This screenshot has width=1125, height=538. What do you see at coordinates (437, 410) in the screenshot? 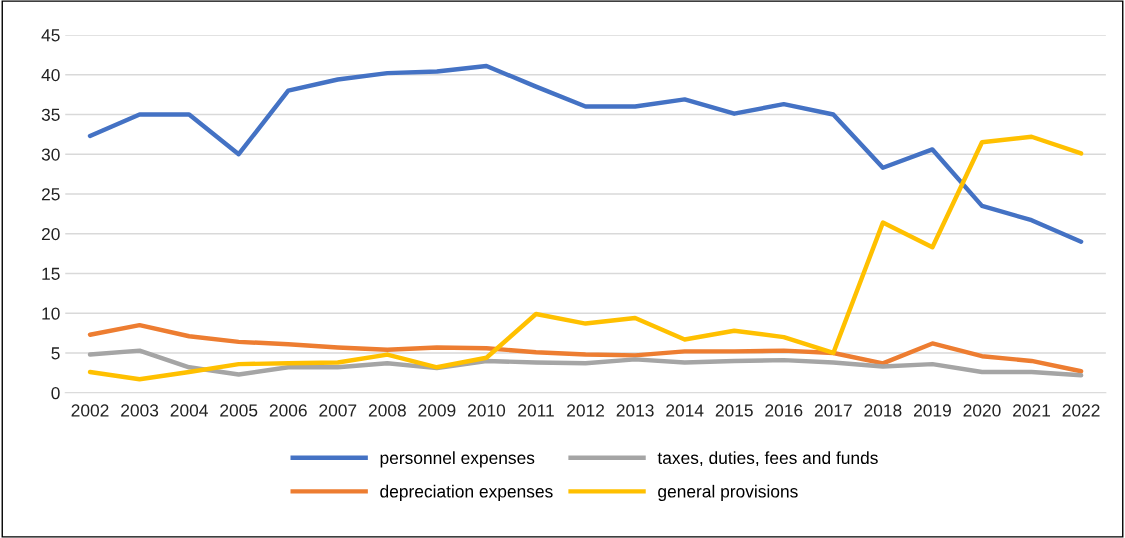
I see `x-tick-label: 2009` at bounding box center [437, 410].